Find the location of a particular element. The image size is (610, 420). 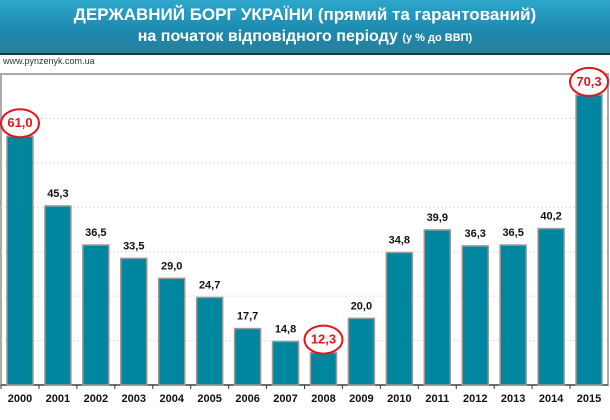

x-tick-label: 2011 is located at coordinates (437, 399).